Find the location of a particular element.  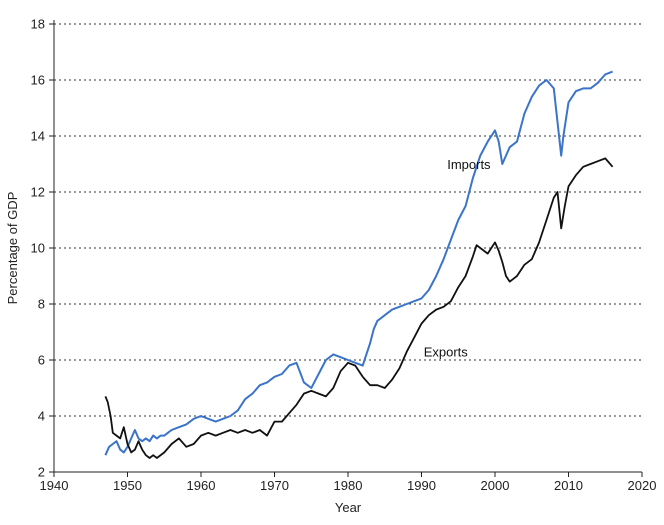

y-tick-label: 6 is located at coordinates (41, 360).